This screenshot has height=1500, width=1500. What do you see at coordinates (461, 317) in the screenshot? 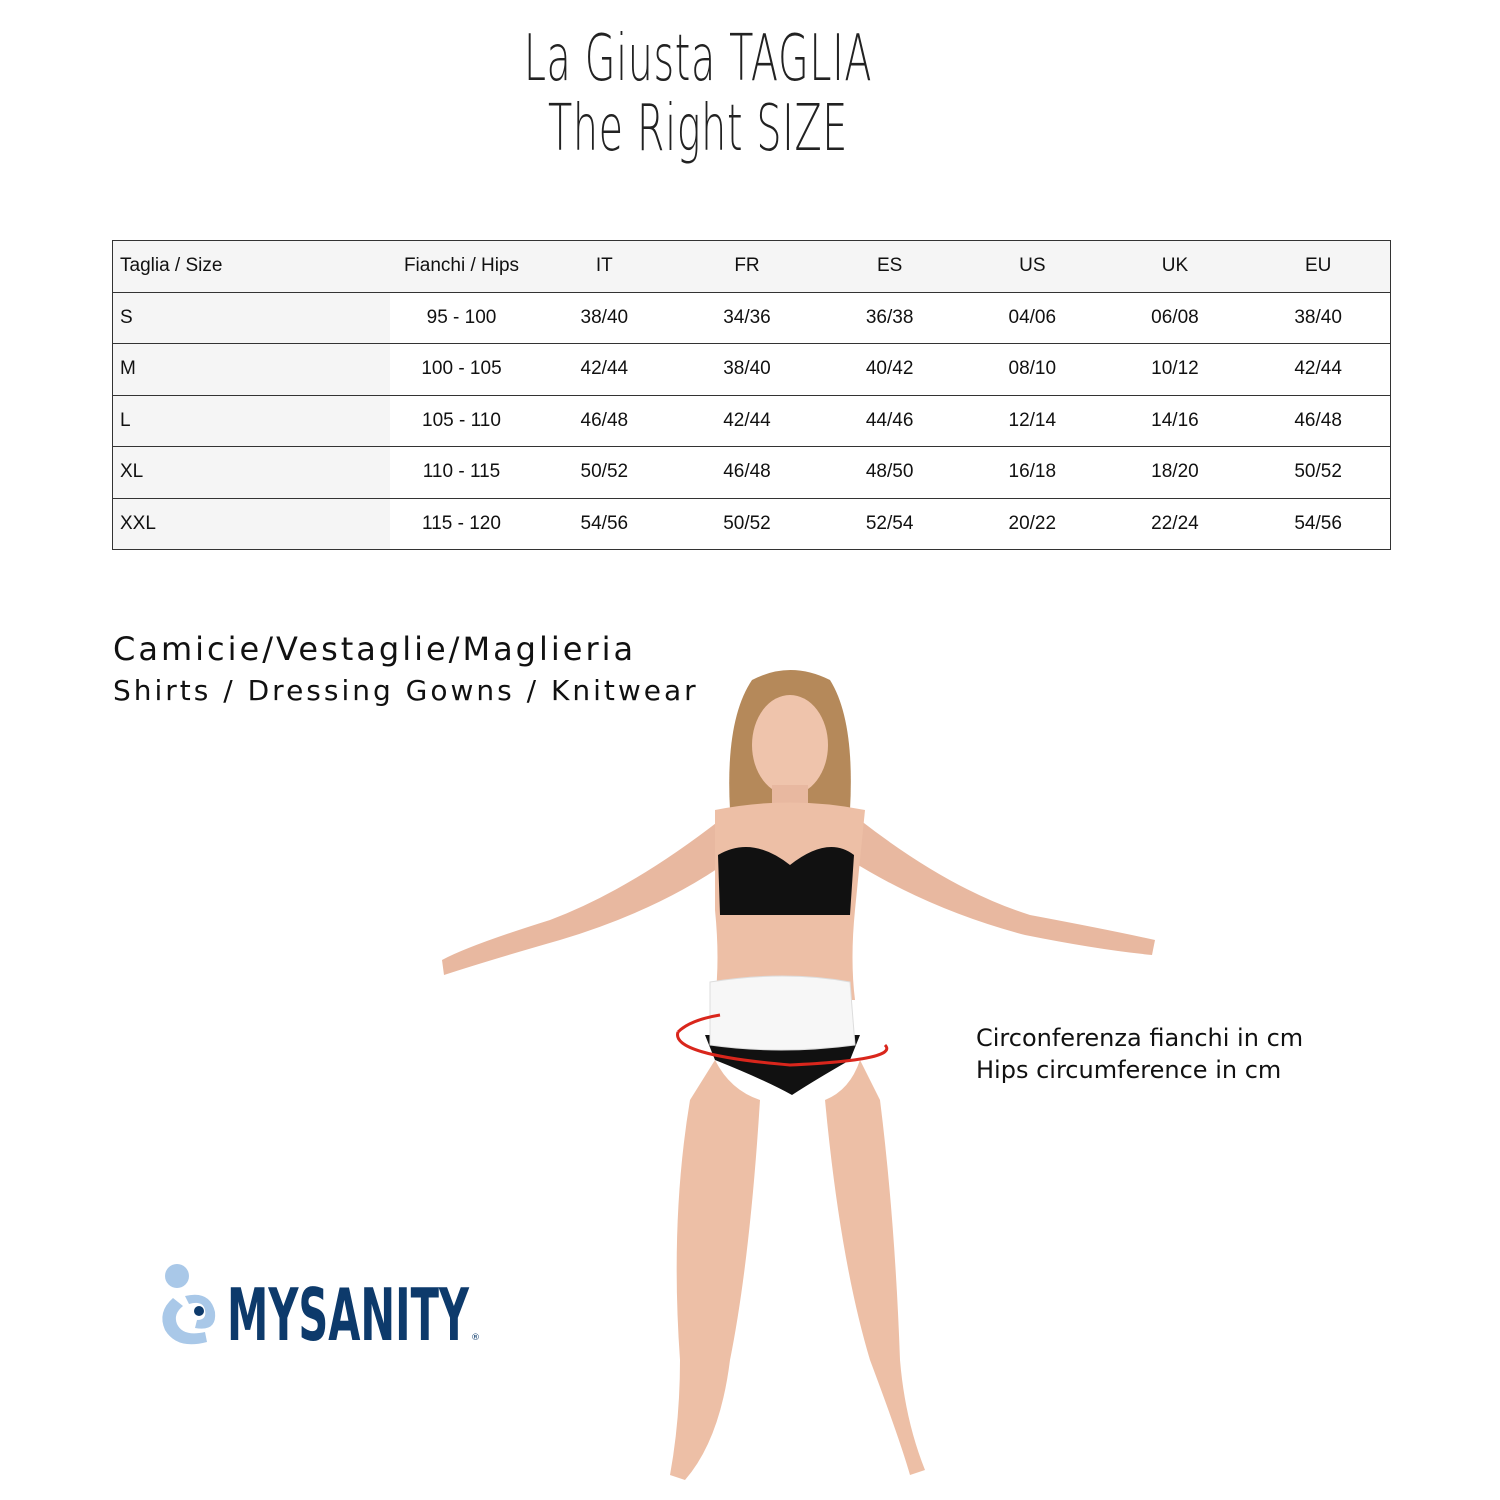
I see `value-cell: 95 - 100` at bounding box center [461, 317].